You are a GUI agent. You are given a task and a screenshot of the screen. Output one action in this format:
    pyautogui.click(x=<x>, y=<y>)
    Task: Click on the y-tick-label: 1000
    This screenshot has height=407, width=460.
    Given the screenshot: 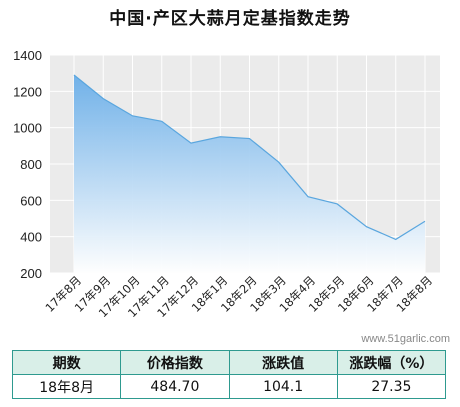 What is the action you would take?
    pyautogui.click(x=27, y=128)
    